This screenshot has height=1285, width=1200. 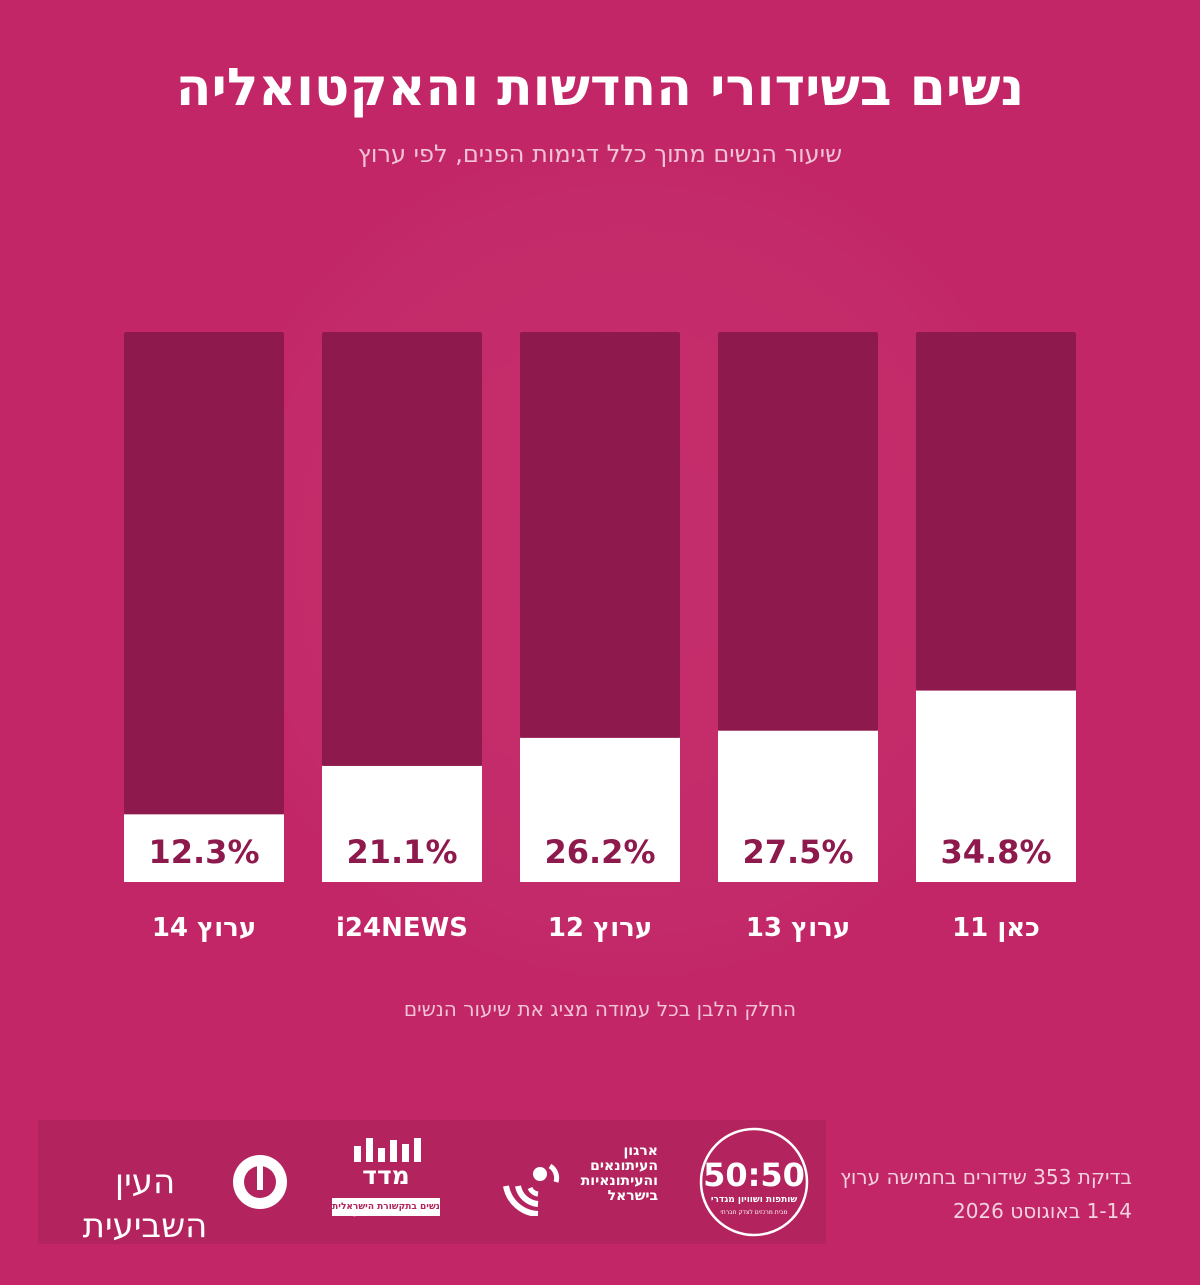 I want to click on journalists-line-4: בישראל, so click(x=632, y=1196).